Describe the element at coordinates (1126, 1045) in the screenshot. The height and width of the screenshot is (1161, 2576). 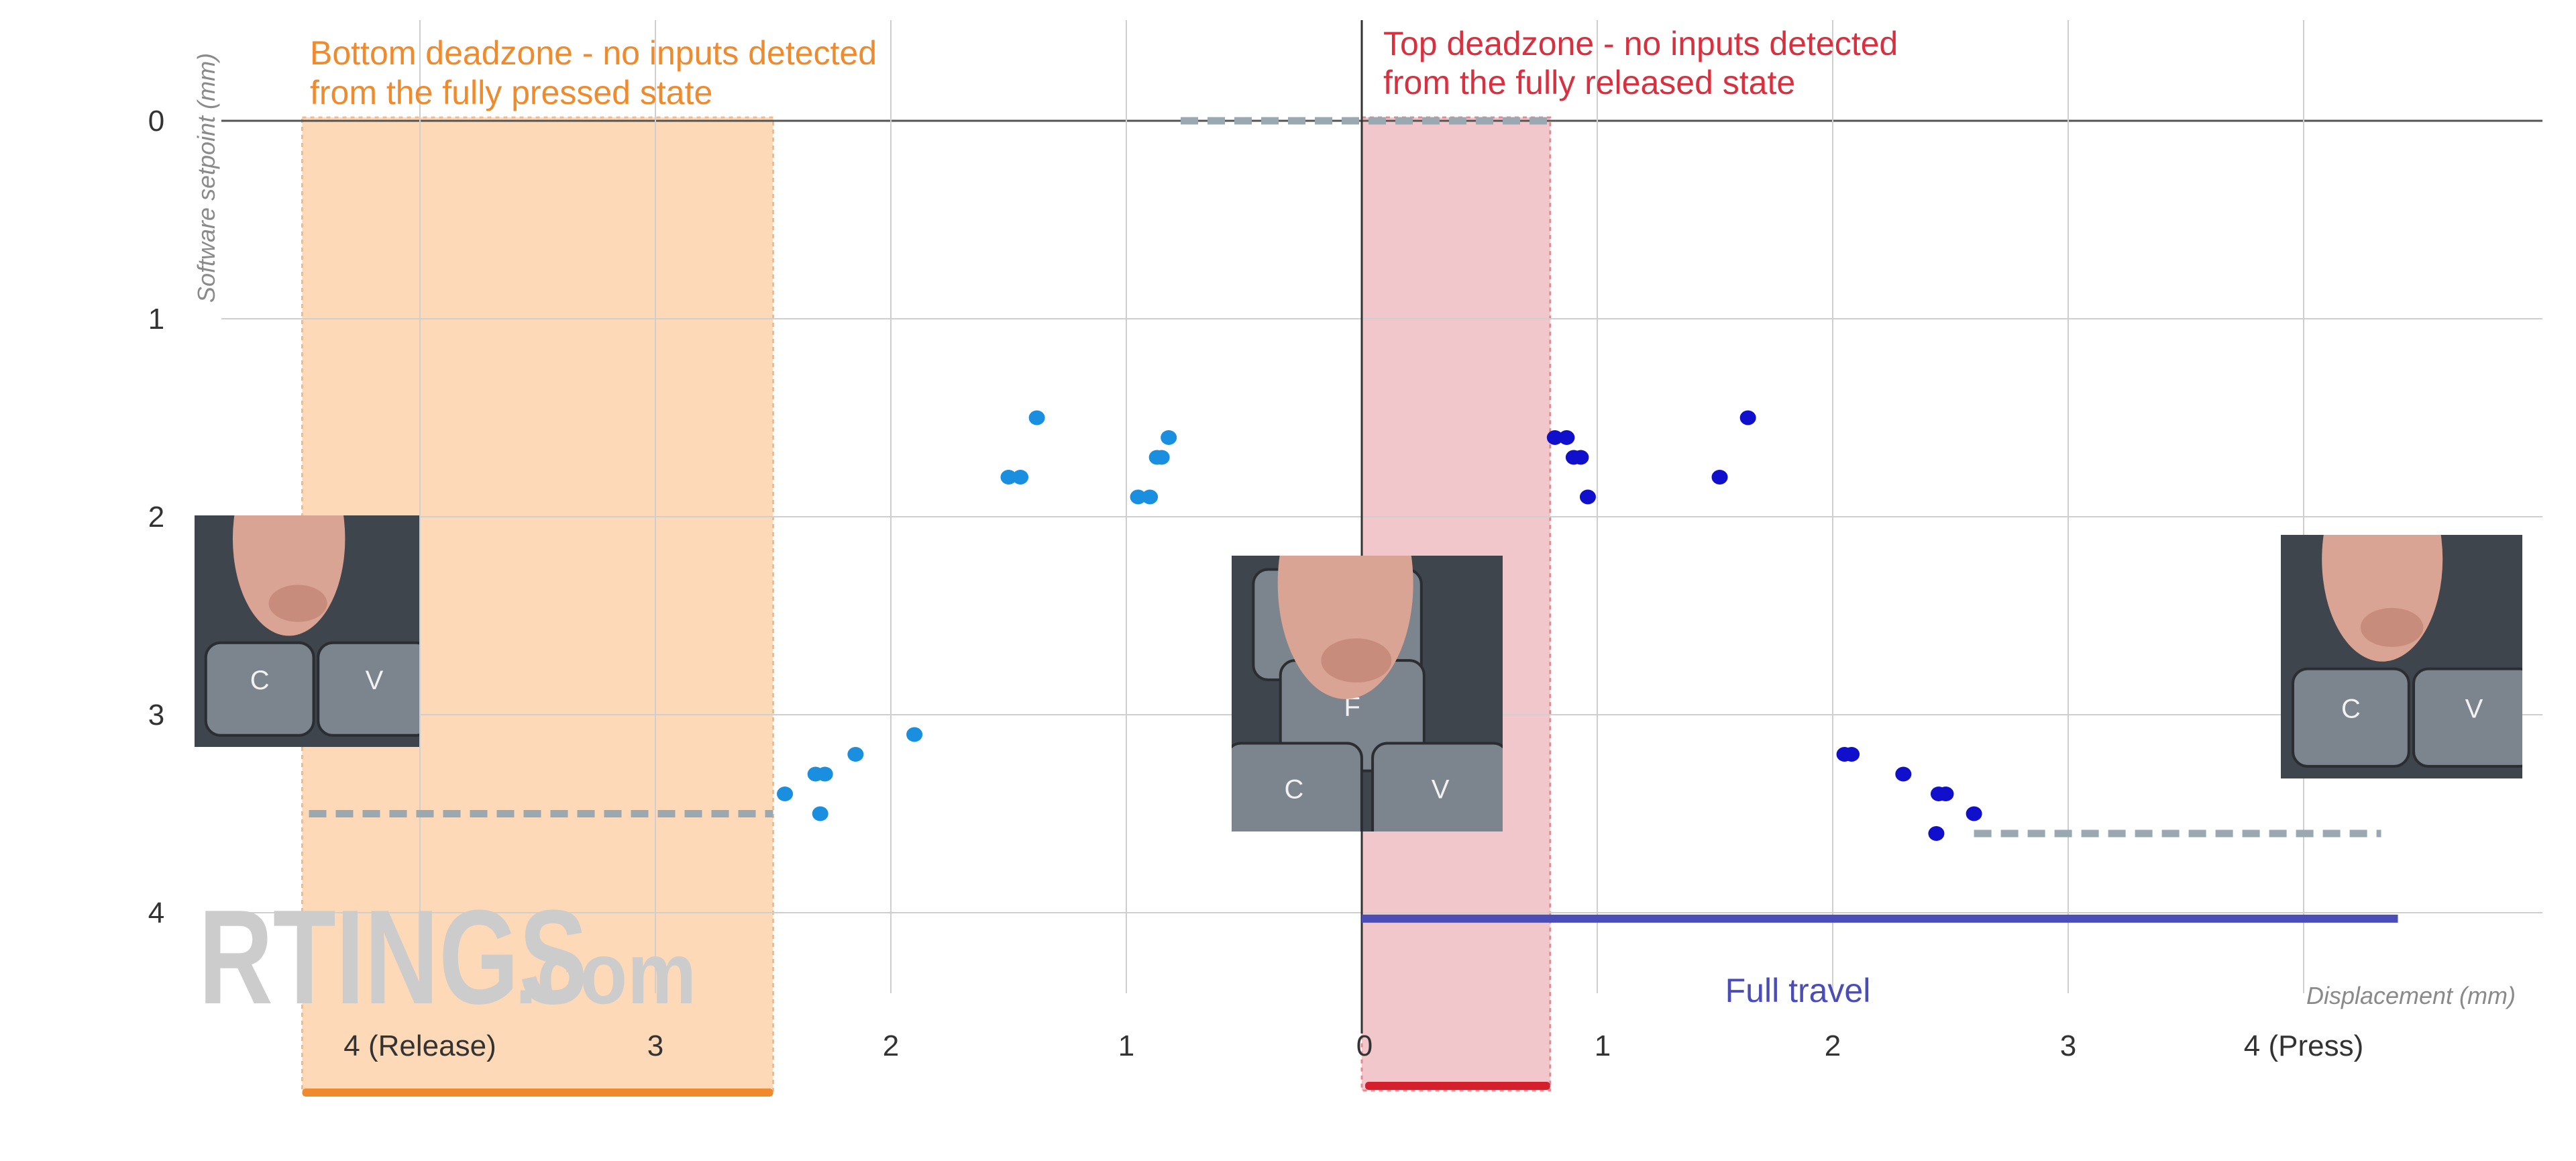
I see `x-tick-label-3: 1` at that location.